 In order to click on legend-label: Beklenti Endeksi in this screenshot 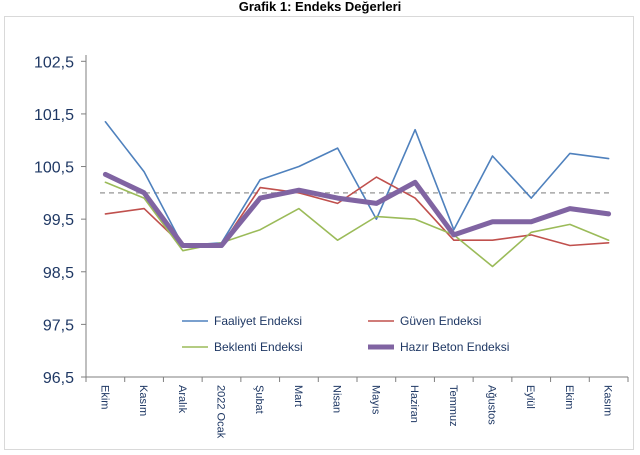, I will do `click(258, 347)`.